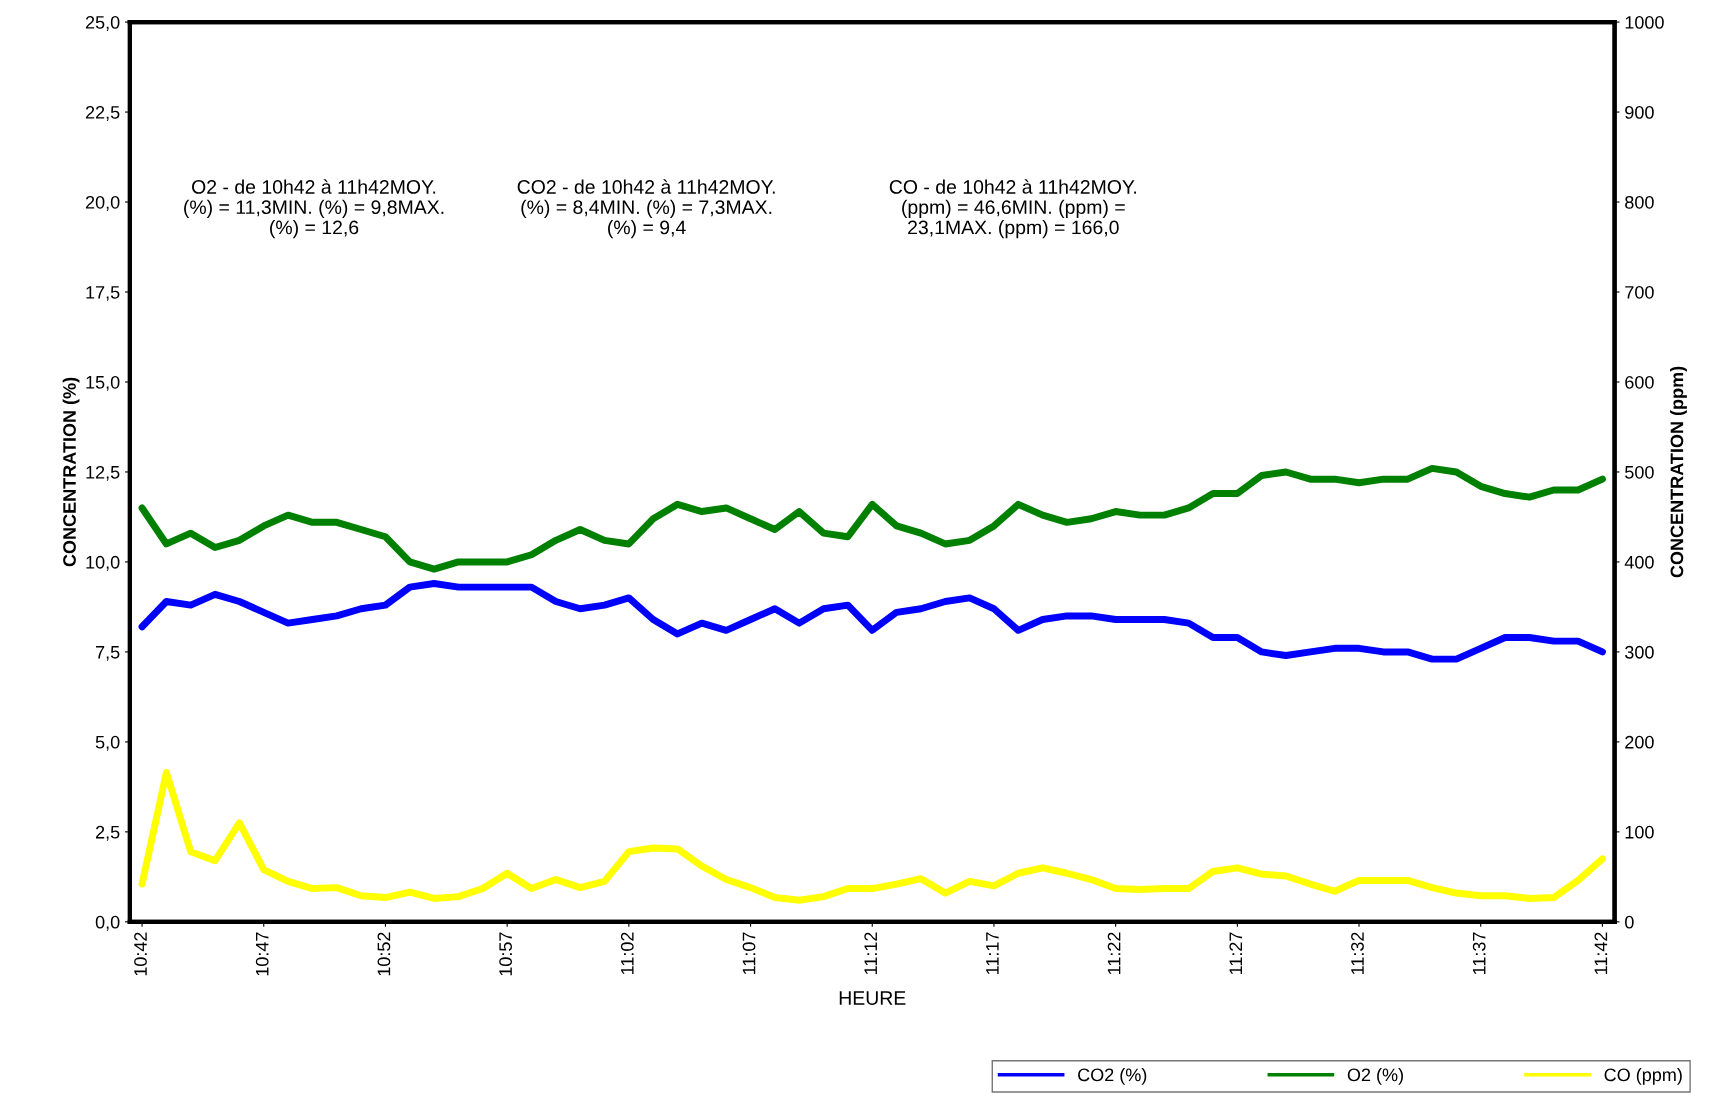 Image resolution: width=1725 pixels, height=1104 pixels. What do you see at coordinates (505, 954) in the screenshot?
I see `x-tick-label: 10:57` at bounding box center [505, 954].